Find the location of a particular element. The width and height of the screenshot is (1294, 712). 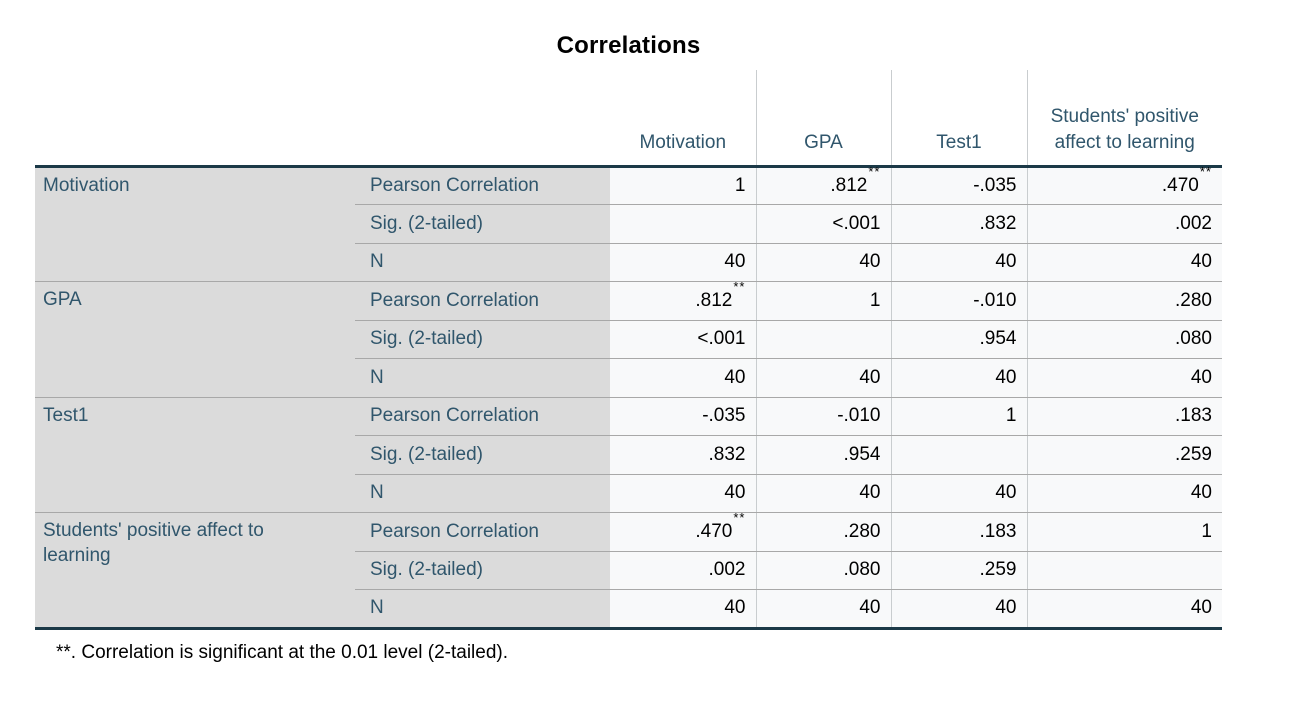

table-row: Sig. (2-tailed) .002.080.259 is located at coordinates (628, 570).